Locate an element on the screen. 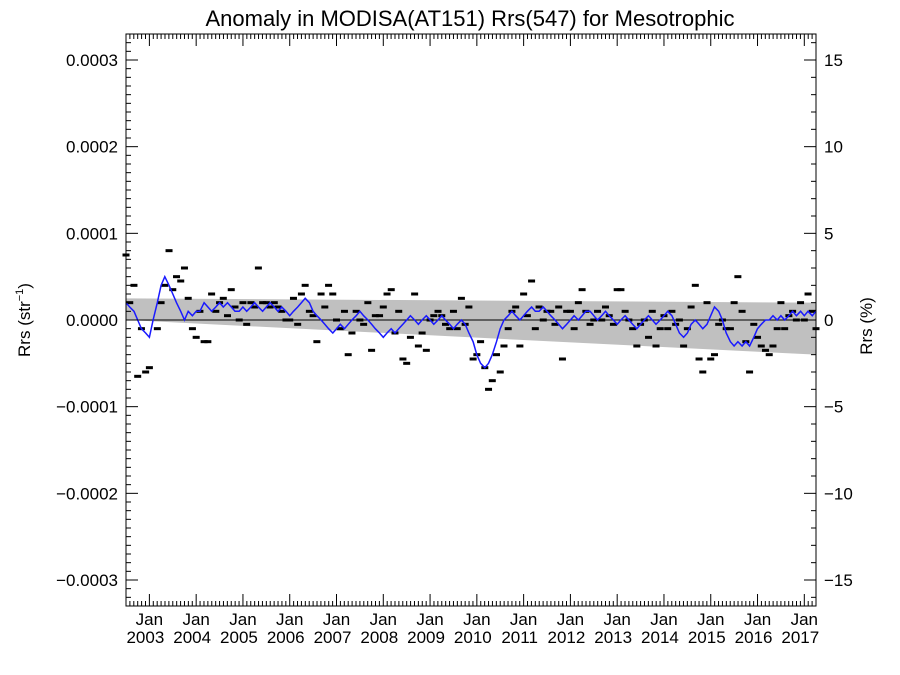  x-tick-year-label: 2017 is located at coordinates (800, 637).